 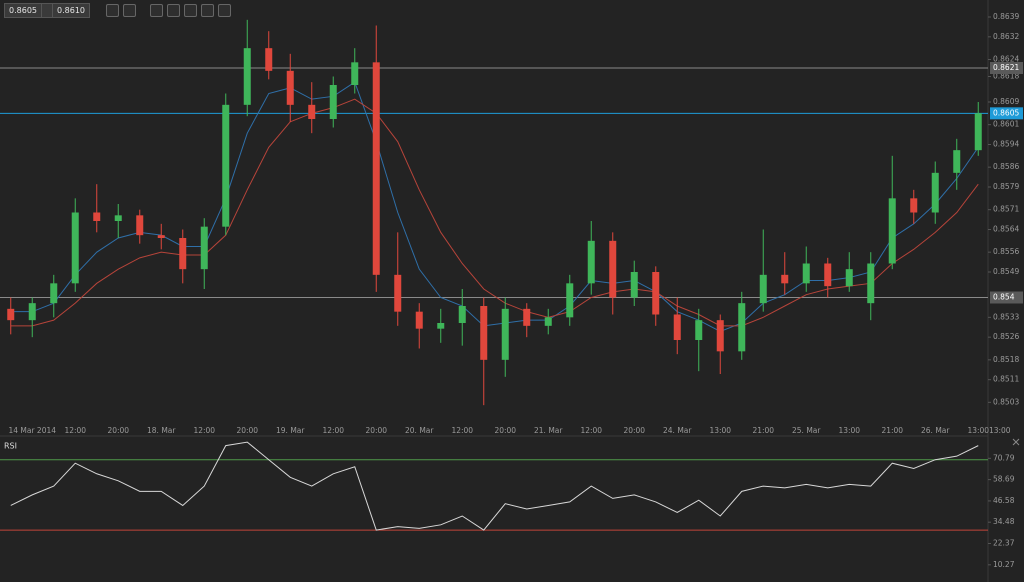 What do you see at coordinates (763, 430) in the screenshot?
I see `x-tick-label: 21:00` at bounding box center [763, 430].